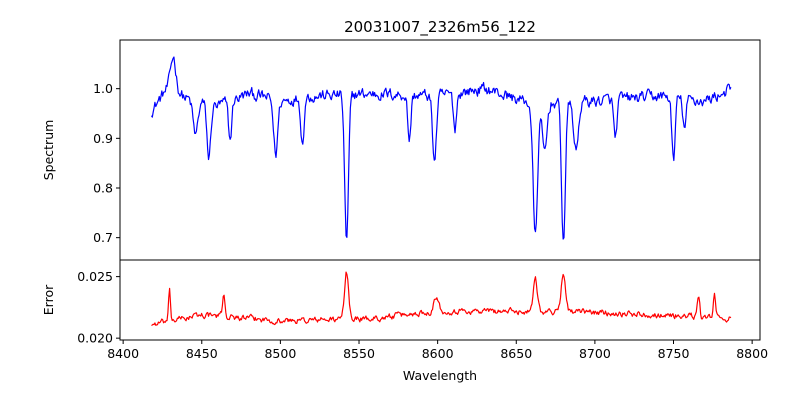 The height and width of the screenshot is (400, 800). I want to click on y-tick-label: 0.020, so click(95, 338).